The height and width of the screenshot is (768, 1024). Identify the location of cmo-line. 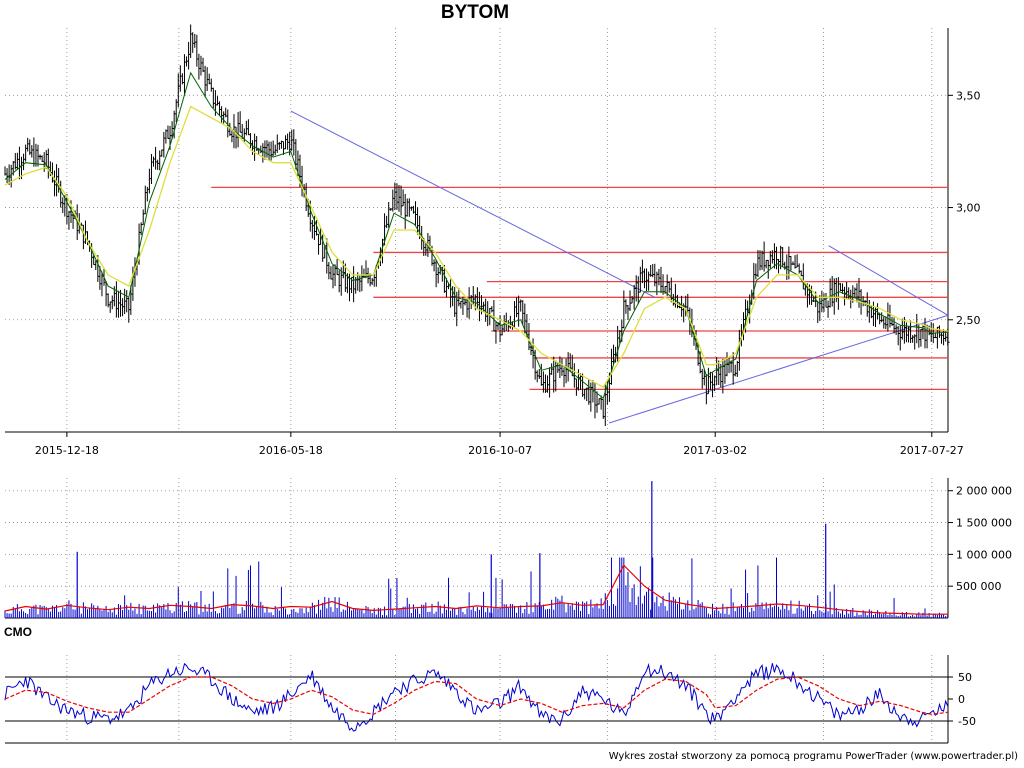
(476, 697).